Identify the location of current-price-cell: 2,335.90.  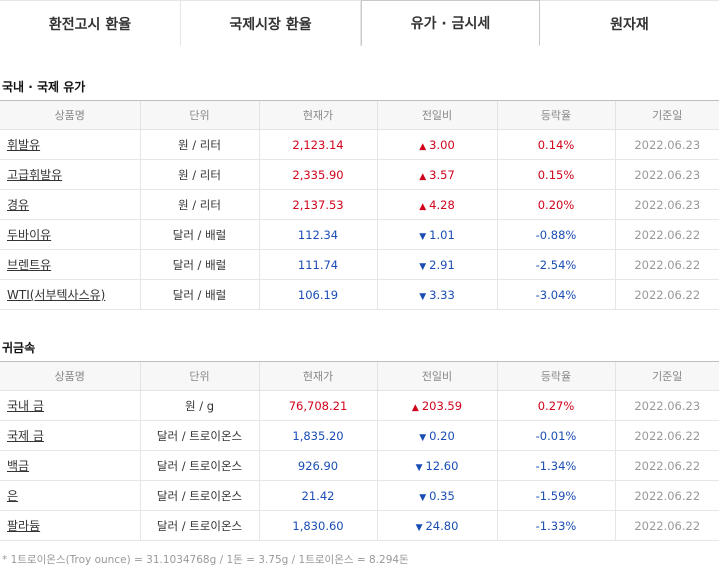
(317, 174).